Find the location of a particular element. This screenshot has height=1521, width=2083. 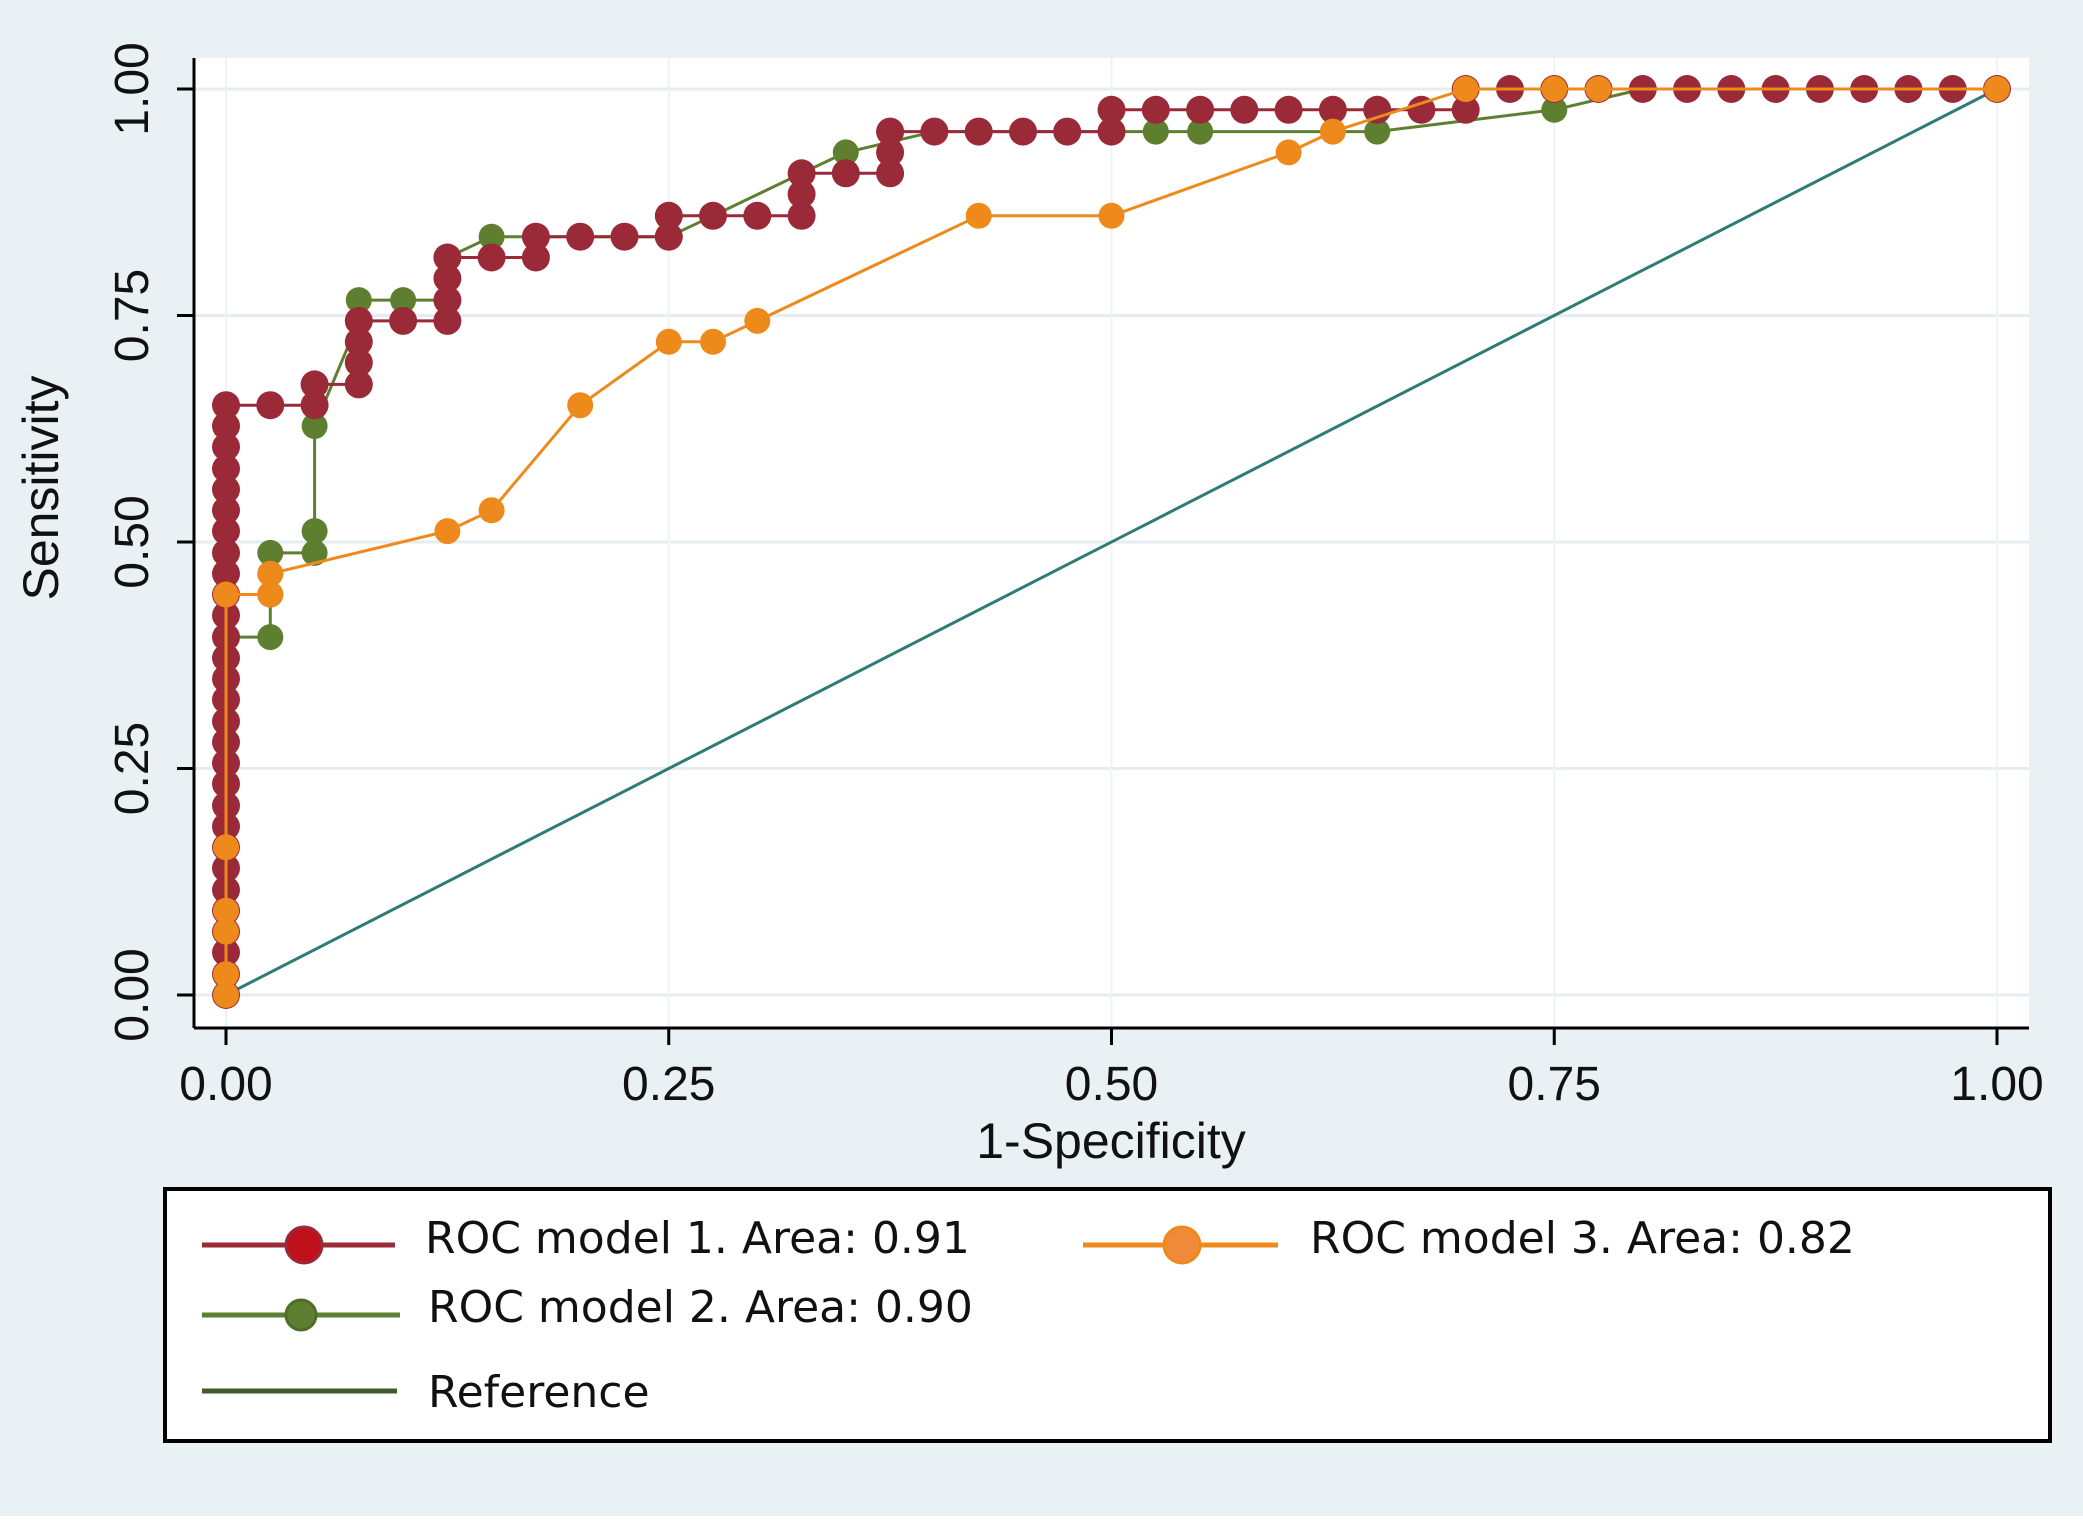

x-tick-label-4: 1.00 is located at coordinates (1996, 1084).